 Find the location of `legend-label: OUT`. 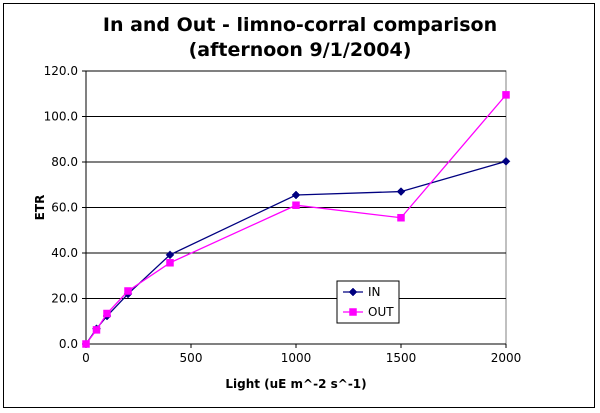

legend-label: OUT is located at coordinates (381, 312).